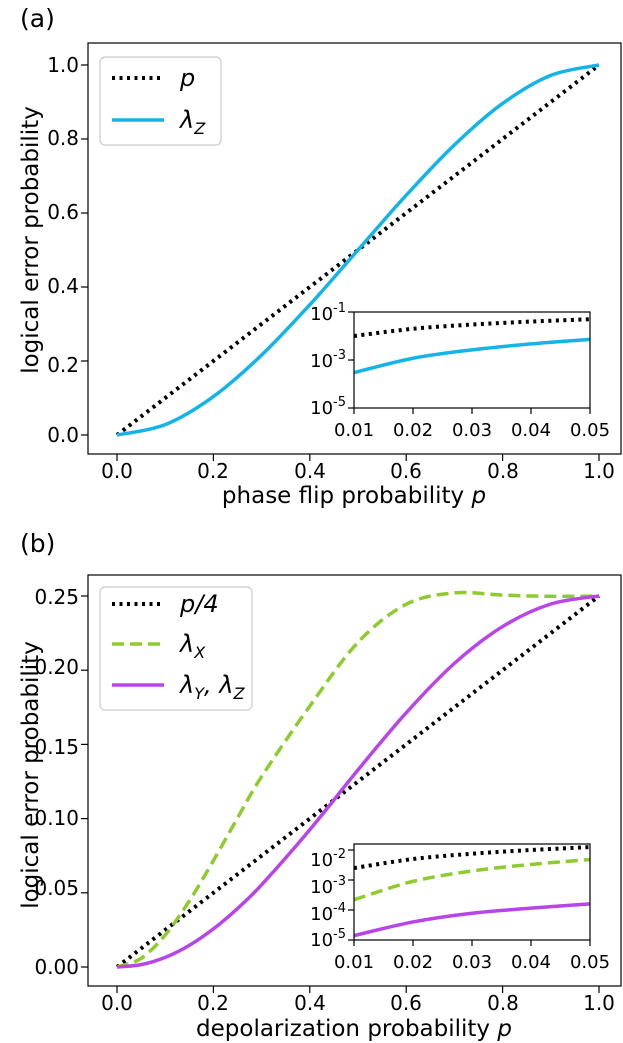  I want to click on b-xtick: 0.0, so click(117, 1003).